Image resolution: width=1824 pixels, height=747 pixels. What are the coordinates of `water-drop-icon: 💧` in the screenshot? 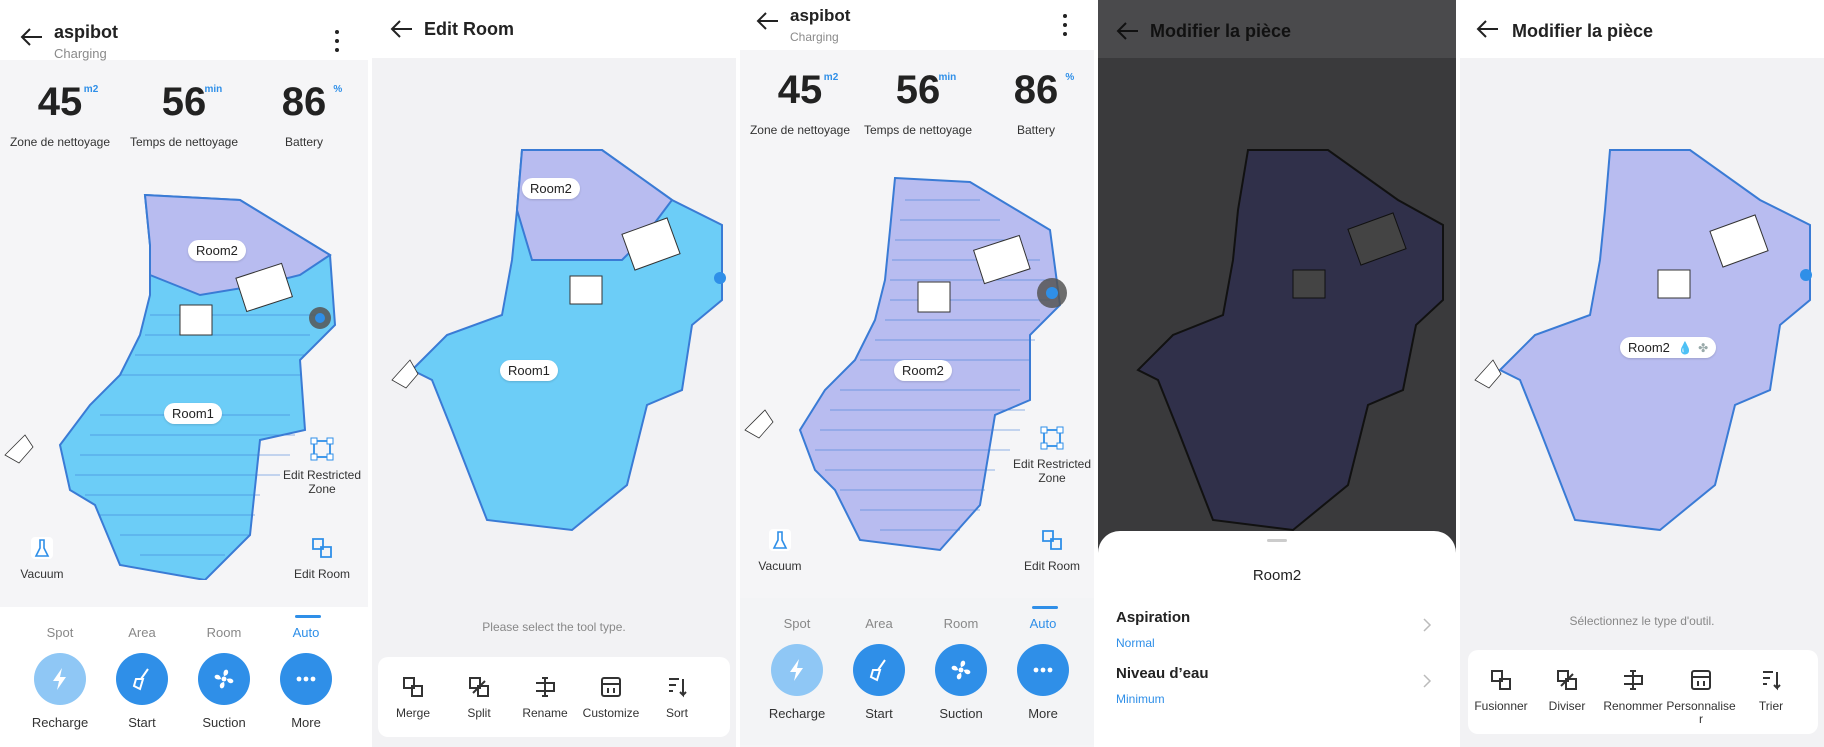 It's located at (1685, 348).